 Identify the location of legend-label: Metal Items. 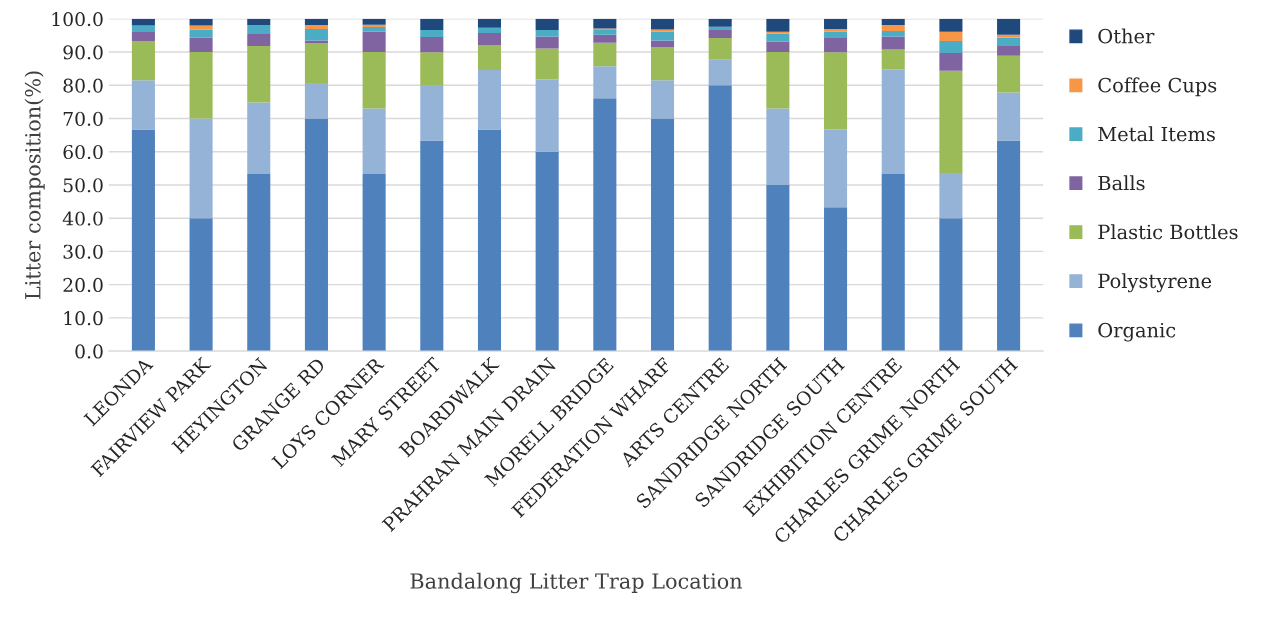
(1156, 134).